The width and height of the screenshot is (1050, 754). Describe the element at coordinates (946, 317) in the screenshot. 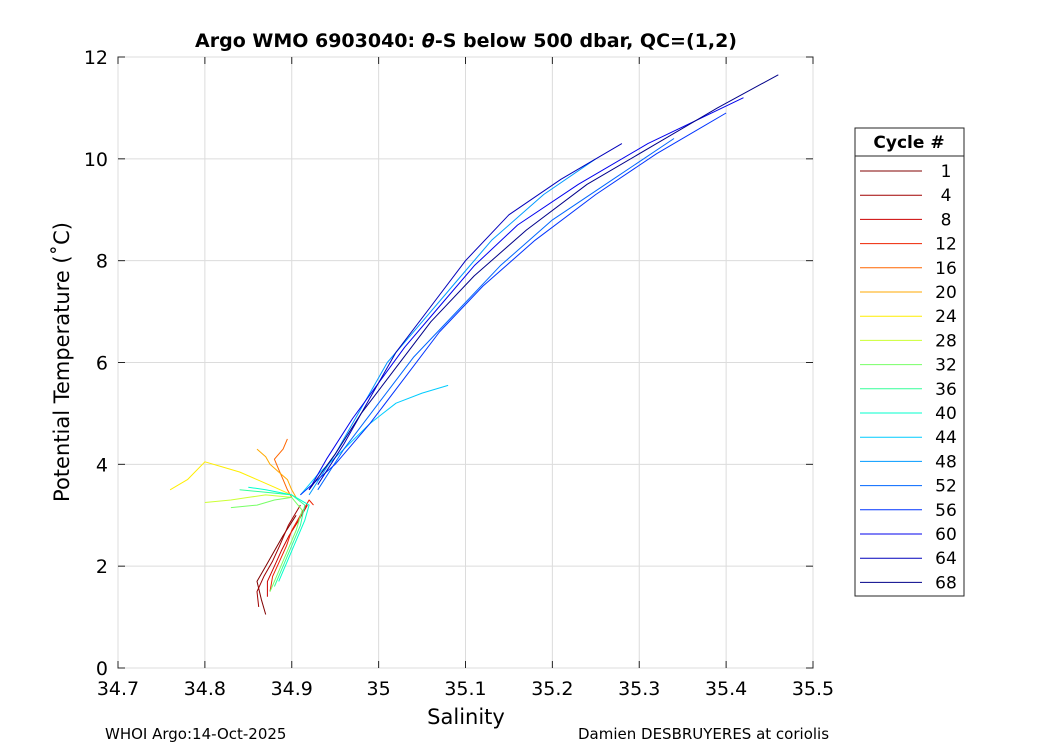

I see `legend-label: 24` at that location.